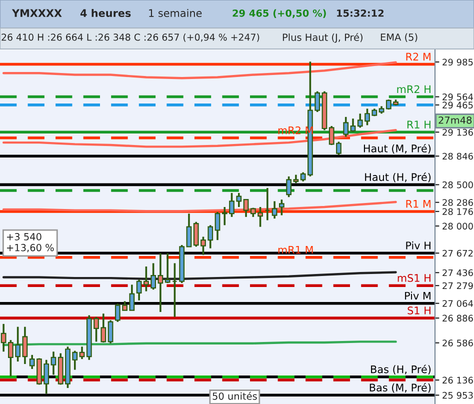 Image resolution: width=474 pixels, height=404 pixels. Describe the element at coordinates (418, 124) in the screenshot. I see `ref-line-label: R1 H` at that location.